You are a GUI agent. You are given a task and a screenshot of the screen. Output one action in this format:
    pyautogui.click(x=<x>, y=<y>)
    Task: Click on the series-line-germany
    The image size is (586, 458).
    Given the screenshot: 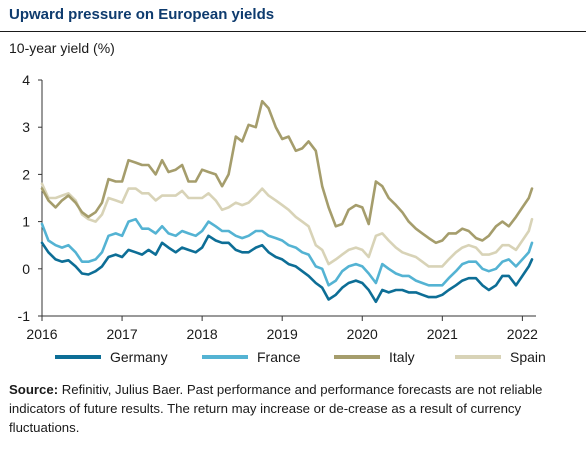 What is the action you would take?
    pyautogui.click(x=287, y=269)
    